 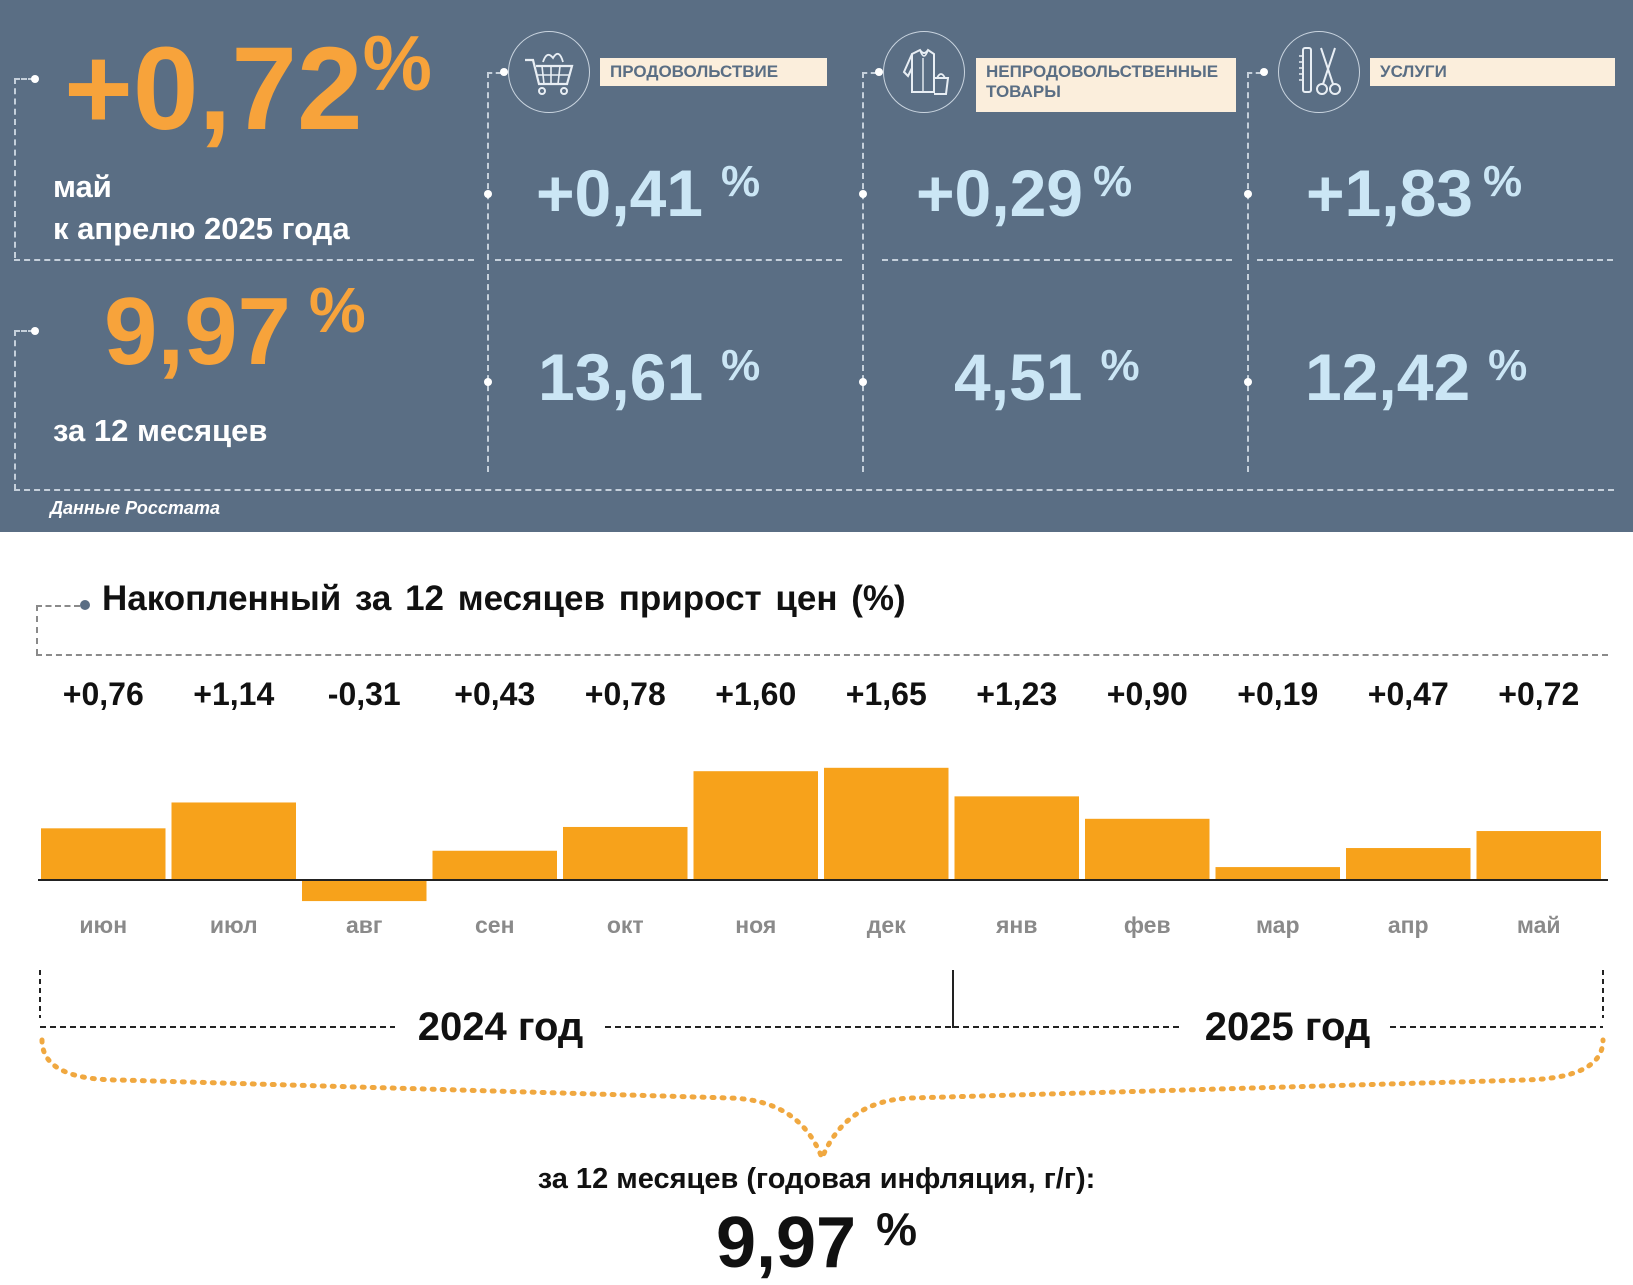 I want to click on bar-окт, so click(x=625, y=853).